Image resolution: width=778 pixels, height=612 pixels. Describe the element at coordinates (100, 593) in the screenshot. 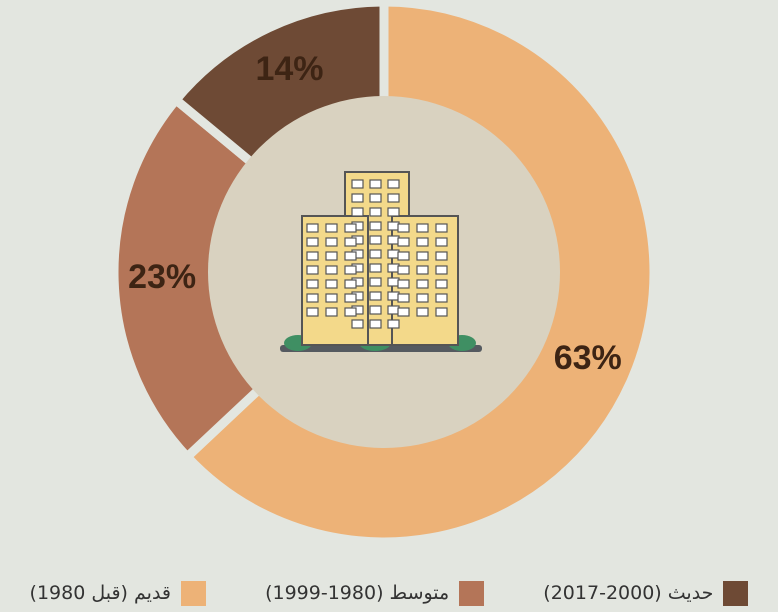

I see `legend-label: قديم (قبل 1980)` at that location.